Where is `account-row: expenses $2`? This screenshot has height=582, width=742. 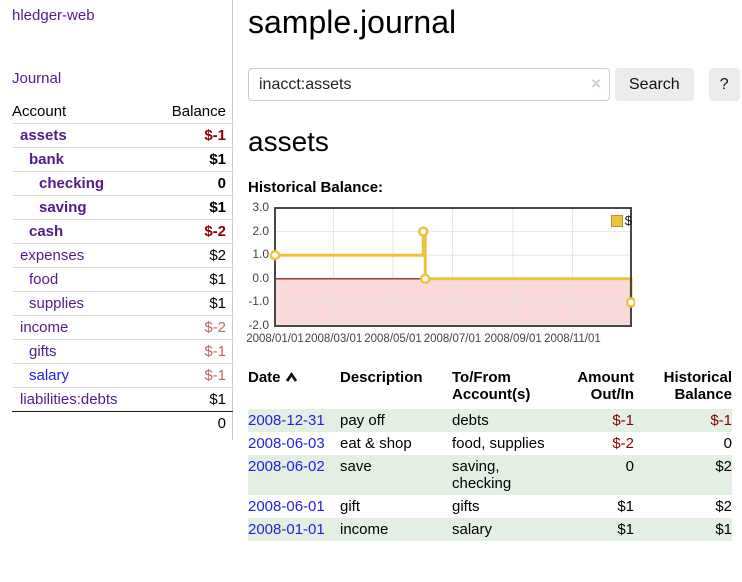 account-row: expenses $2 is located at coordinates (122, 255).